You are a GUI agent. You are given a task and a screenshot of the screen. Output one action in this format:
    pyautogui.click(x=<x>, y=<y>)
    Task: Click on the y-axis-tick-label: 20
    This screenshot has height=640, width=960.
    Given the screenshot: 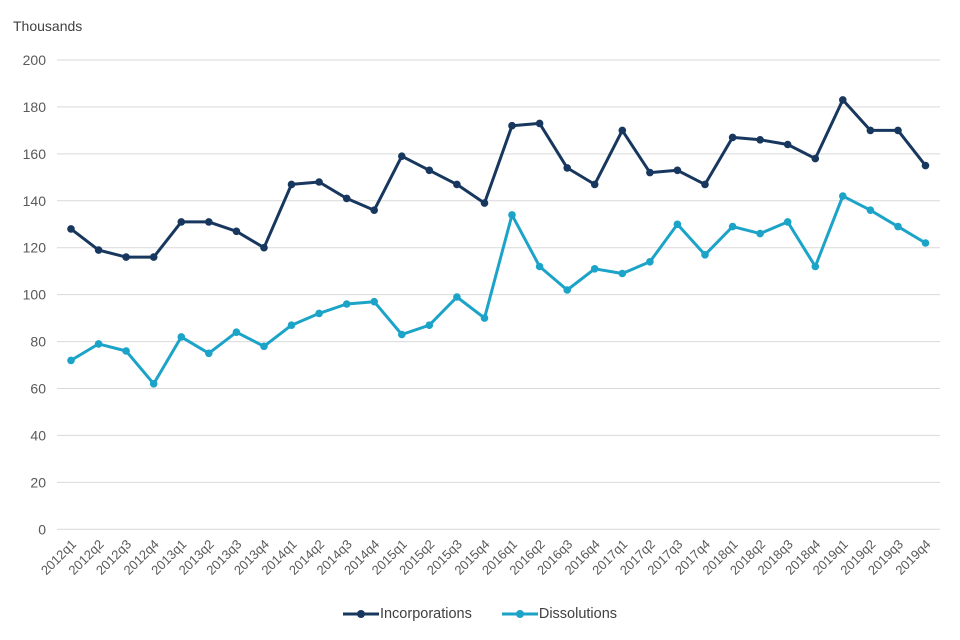 What is the action you would take?
    pyautogui.click(x=38, y=482)
    